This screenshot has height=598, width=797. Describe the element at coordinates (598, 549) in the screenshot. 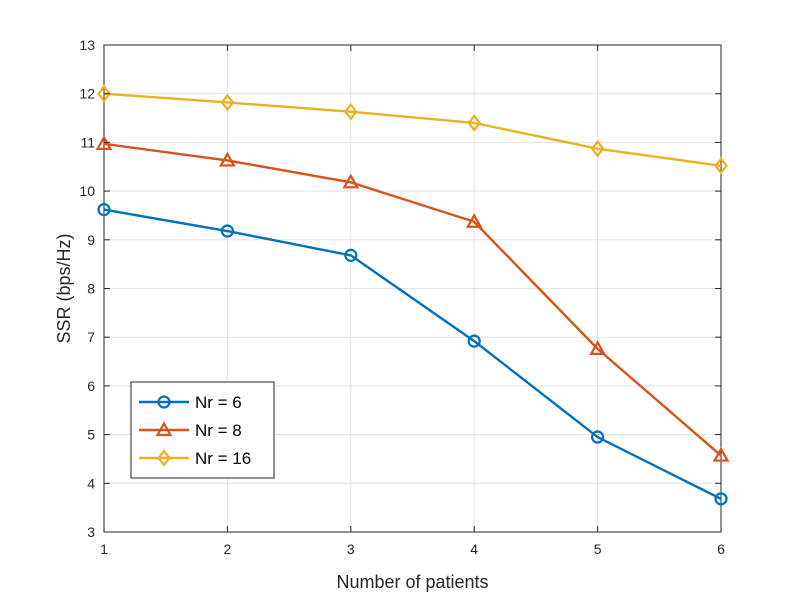

I see `x-tick-label: 5` at that location.